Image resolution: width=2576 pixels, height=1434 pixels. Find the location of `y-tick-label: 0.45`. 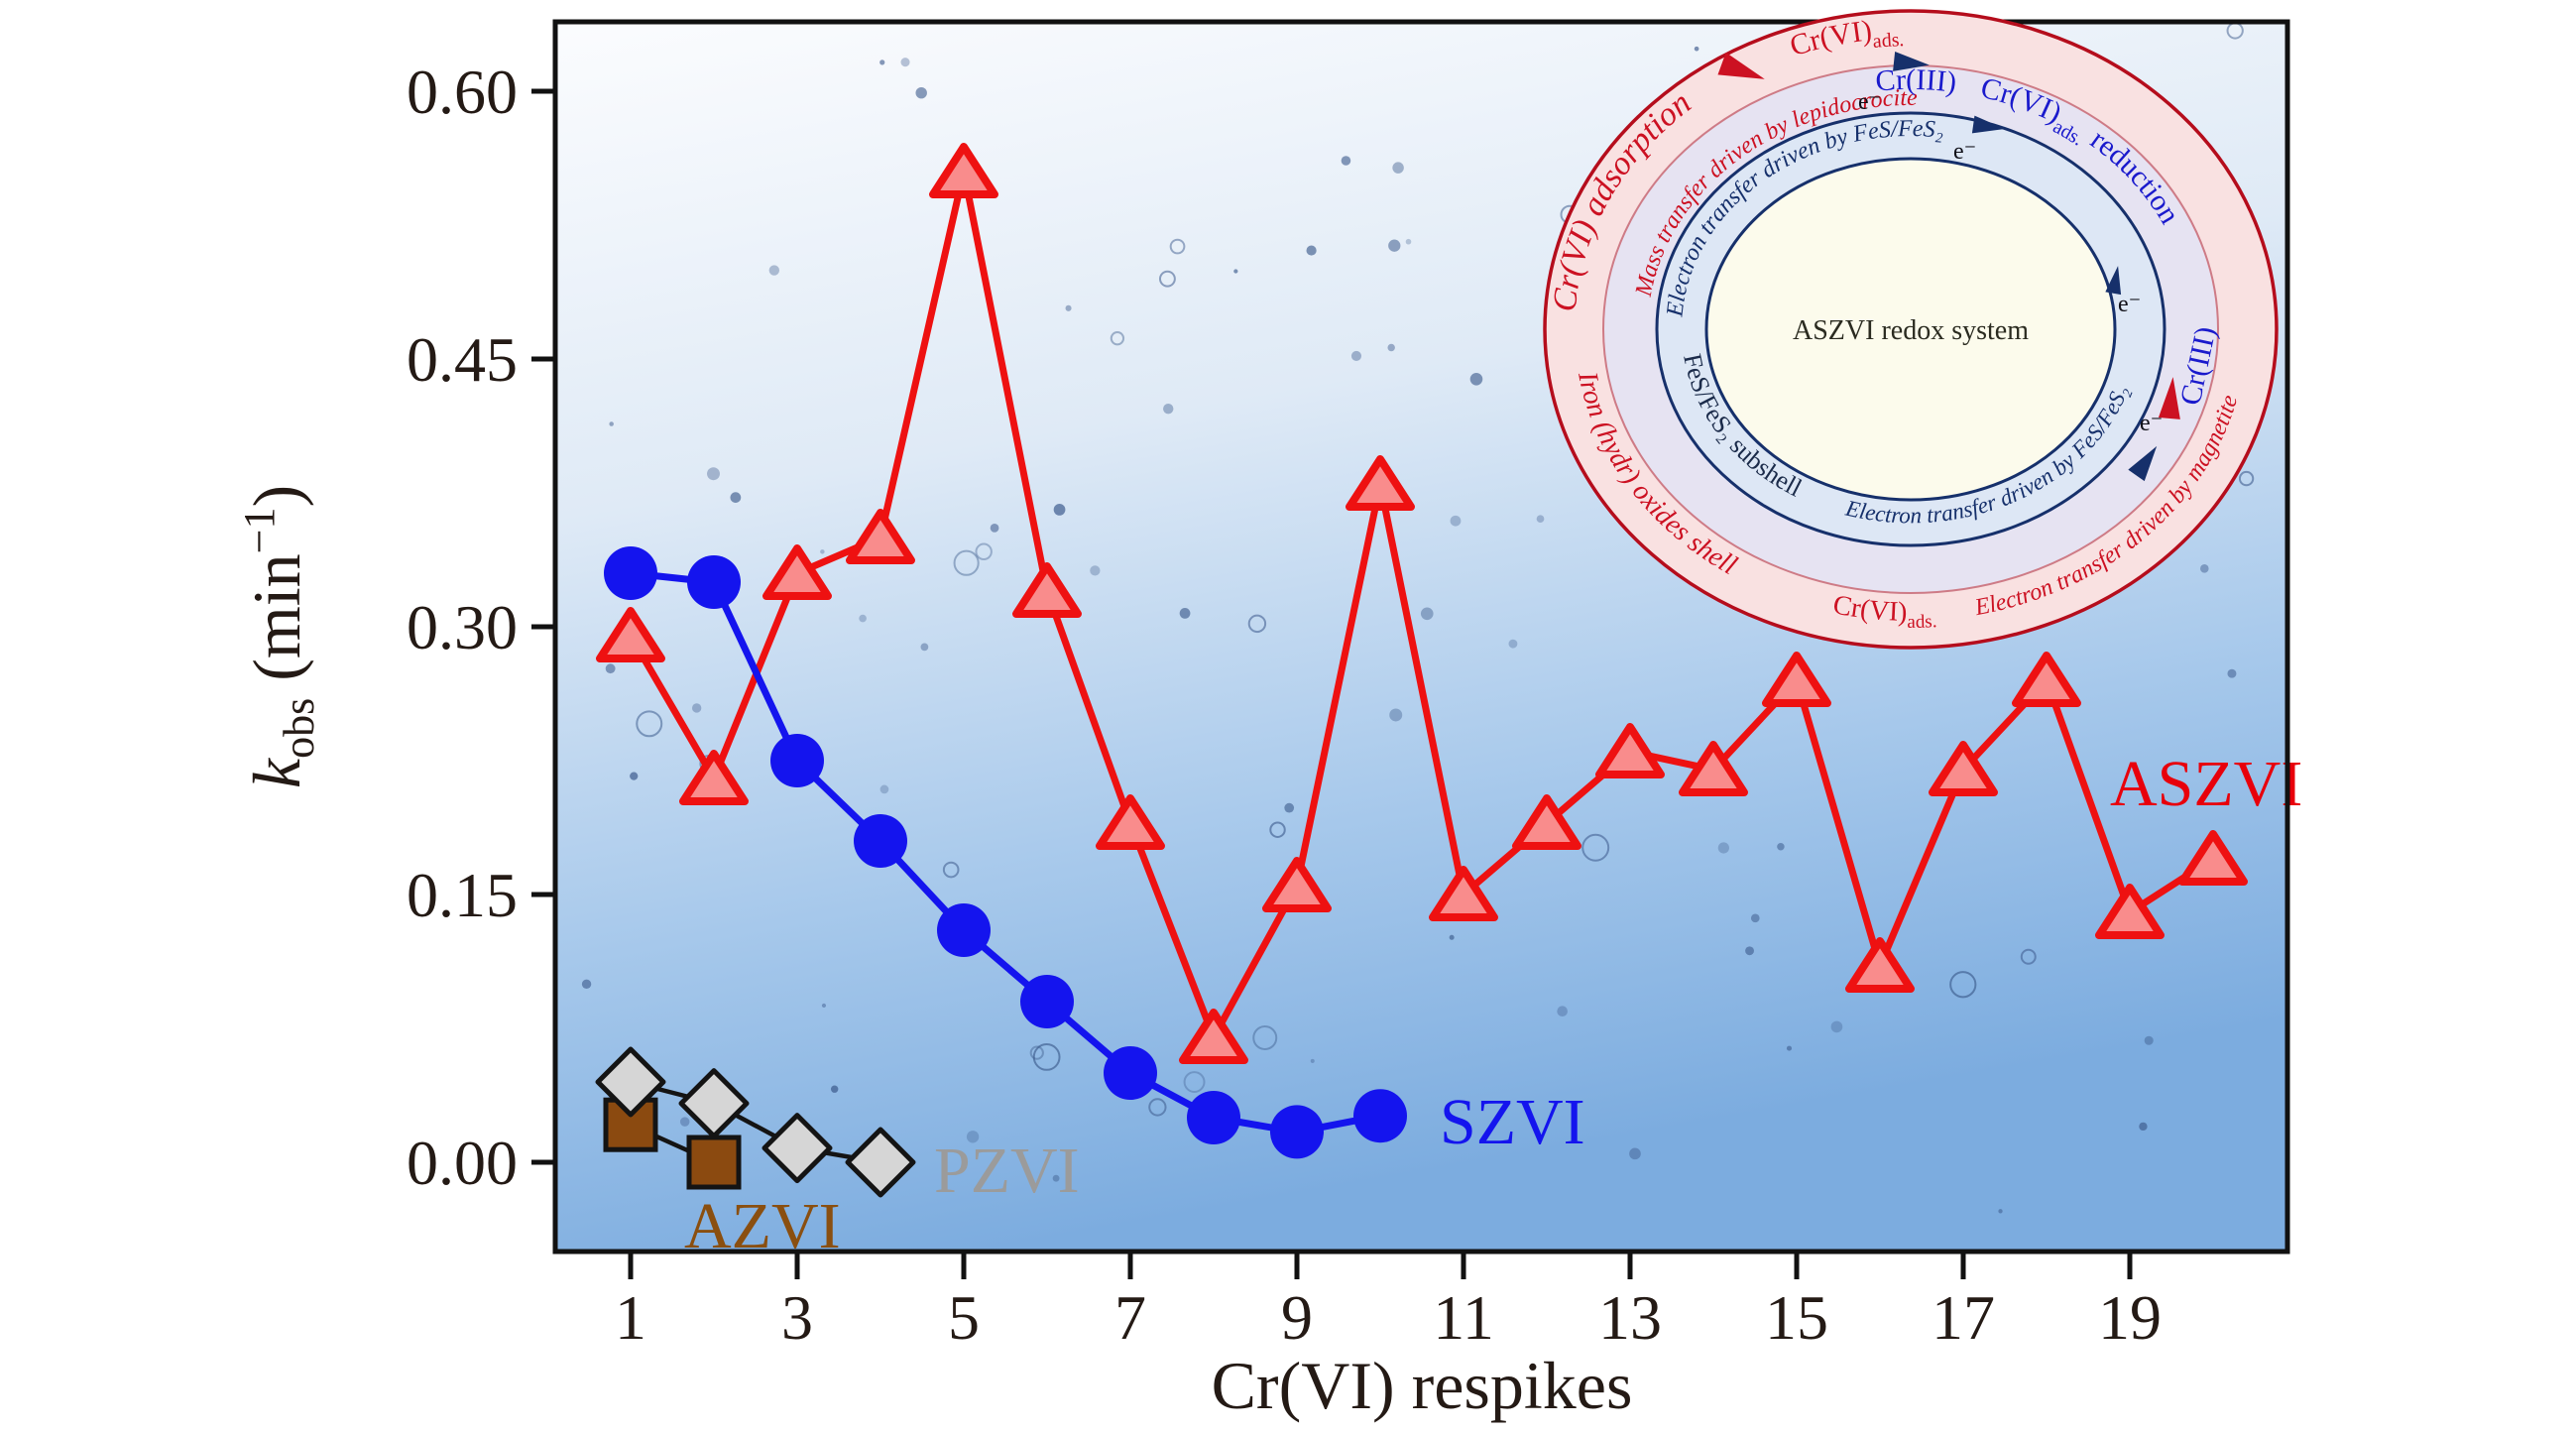

y-tick-label: 0.45 is located at coordinates (462, 359).